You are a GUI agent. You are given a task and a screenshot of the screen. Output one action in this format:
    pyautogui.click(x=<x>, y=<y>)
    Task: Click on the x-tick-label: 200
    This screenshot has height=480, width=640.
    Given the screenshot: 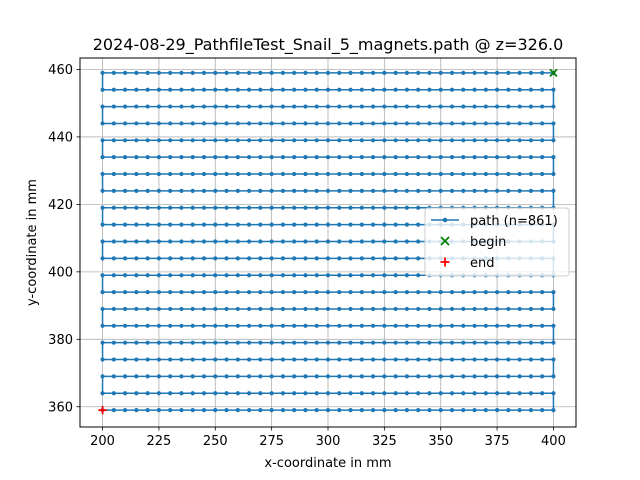 What is the action you would take?
    pyautogui.click(x=102, y=441)
    